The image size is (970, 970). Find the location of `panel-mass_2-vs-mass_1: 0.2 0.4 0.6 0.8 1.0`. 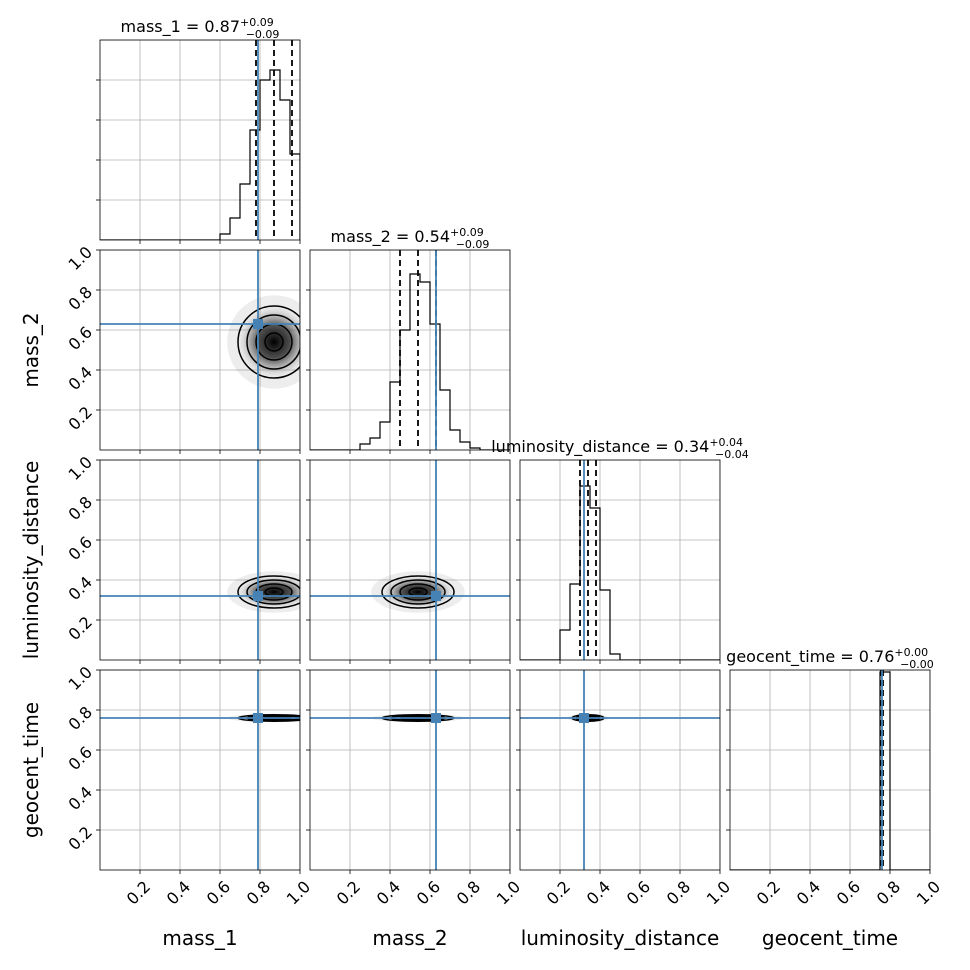

panel-mass_2-vs-mass_1: 0.2 0.4 0.6 0.8 1.0 is located at coordinates (183, 348).